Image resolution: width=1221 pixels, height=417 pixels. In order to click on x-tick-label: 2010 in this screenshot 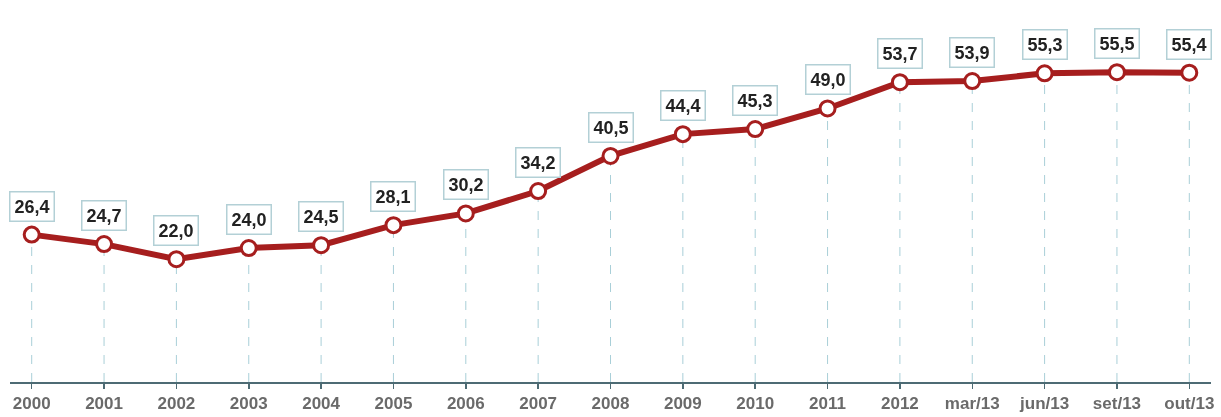, I will do `click(755, 403)`.